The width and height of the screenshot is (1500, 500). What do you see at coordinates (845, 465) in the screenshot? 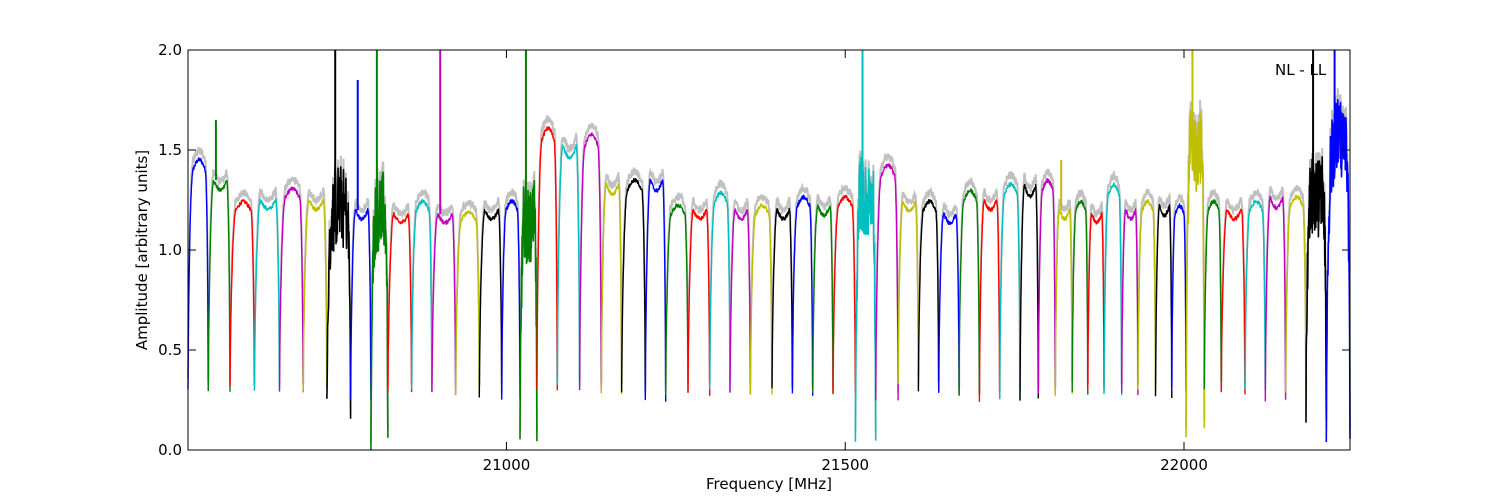
I see `x-tick-label: 21500` at bounding box center [845, 465].